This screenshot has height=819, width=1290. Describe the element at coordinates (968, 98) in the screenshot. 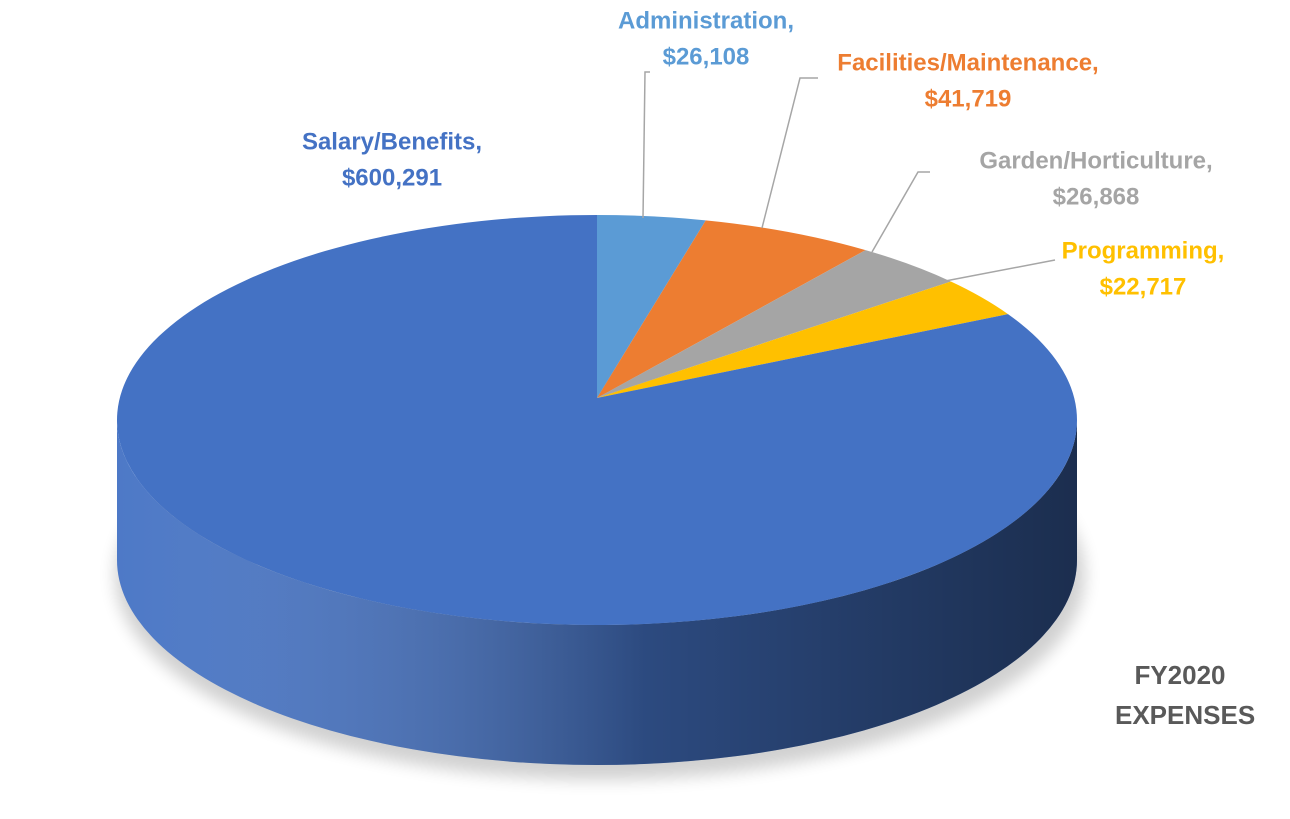

I see `slice-value-label: $41,719` at that location.